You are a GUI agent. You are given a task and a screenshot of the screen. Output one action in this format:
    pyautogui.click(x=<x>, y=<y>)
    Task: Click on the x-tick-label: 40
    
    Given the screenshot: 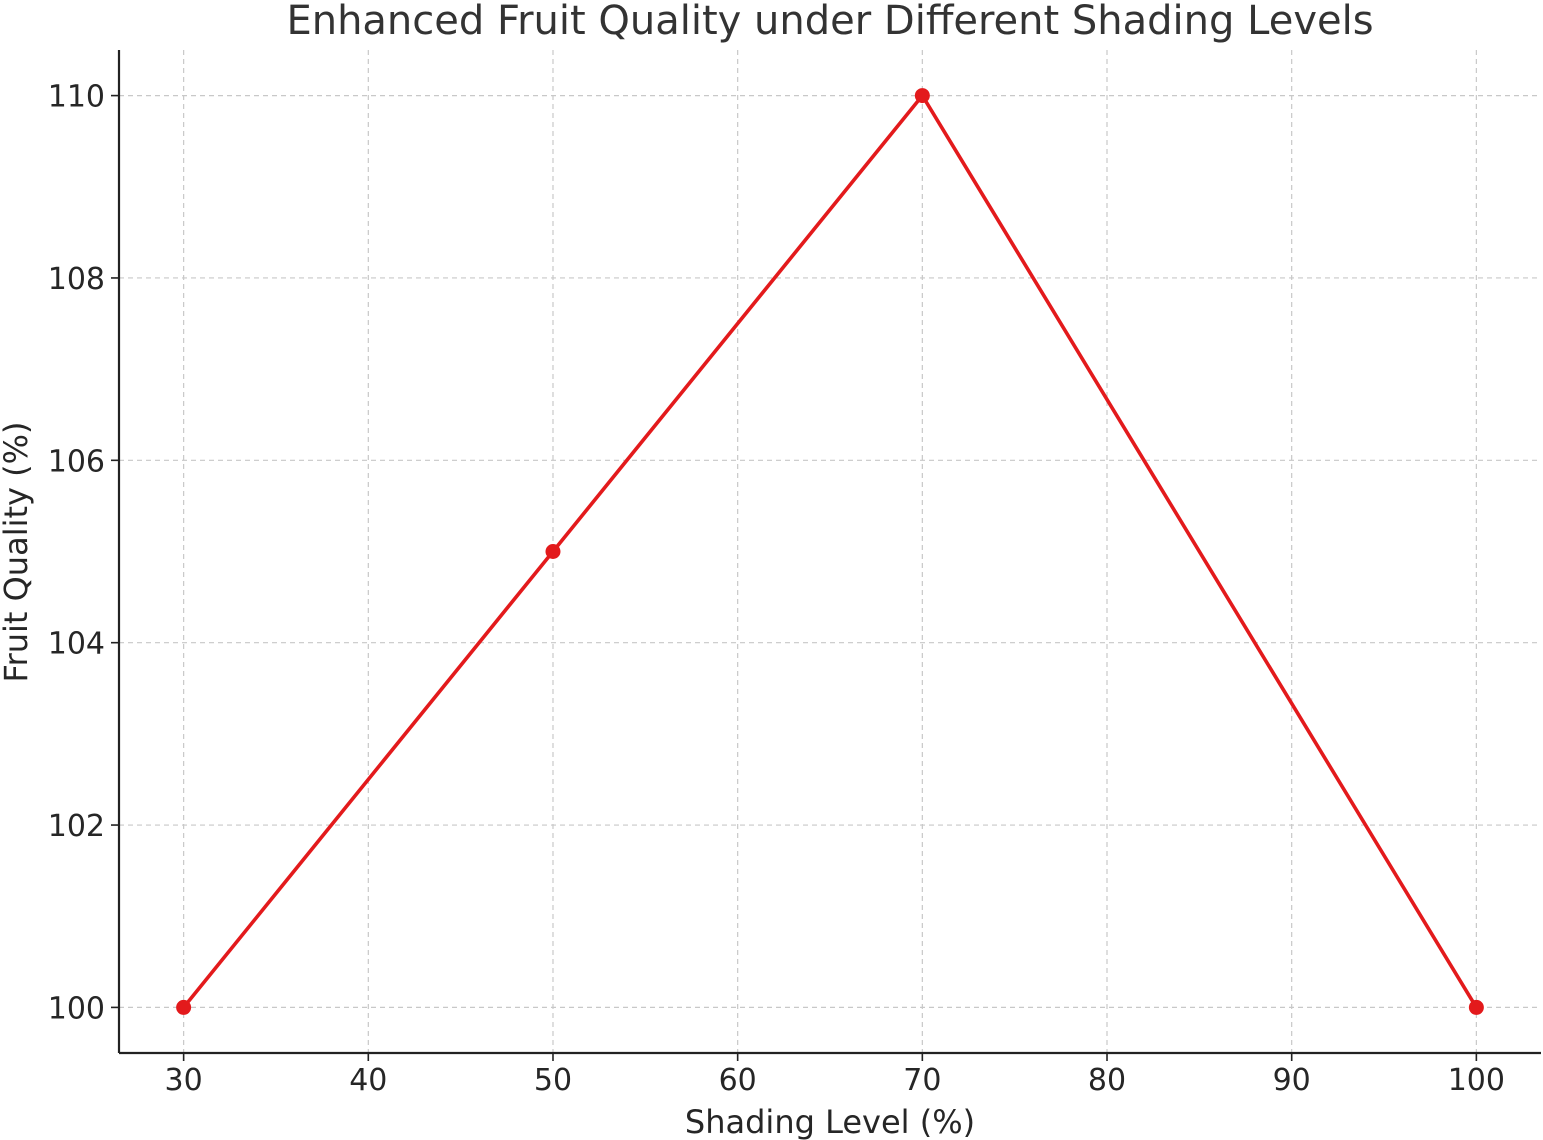 What is the action you would take?
    pyautogui.click(x=368, y=1080)
    